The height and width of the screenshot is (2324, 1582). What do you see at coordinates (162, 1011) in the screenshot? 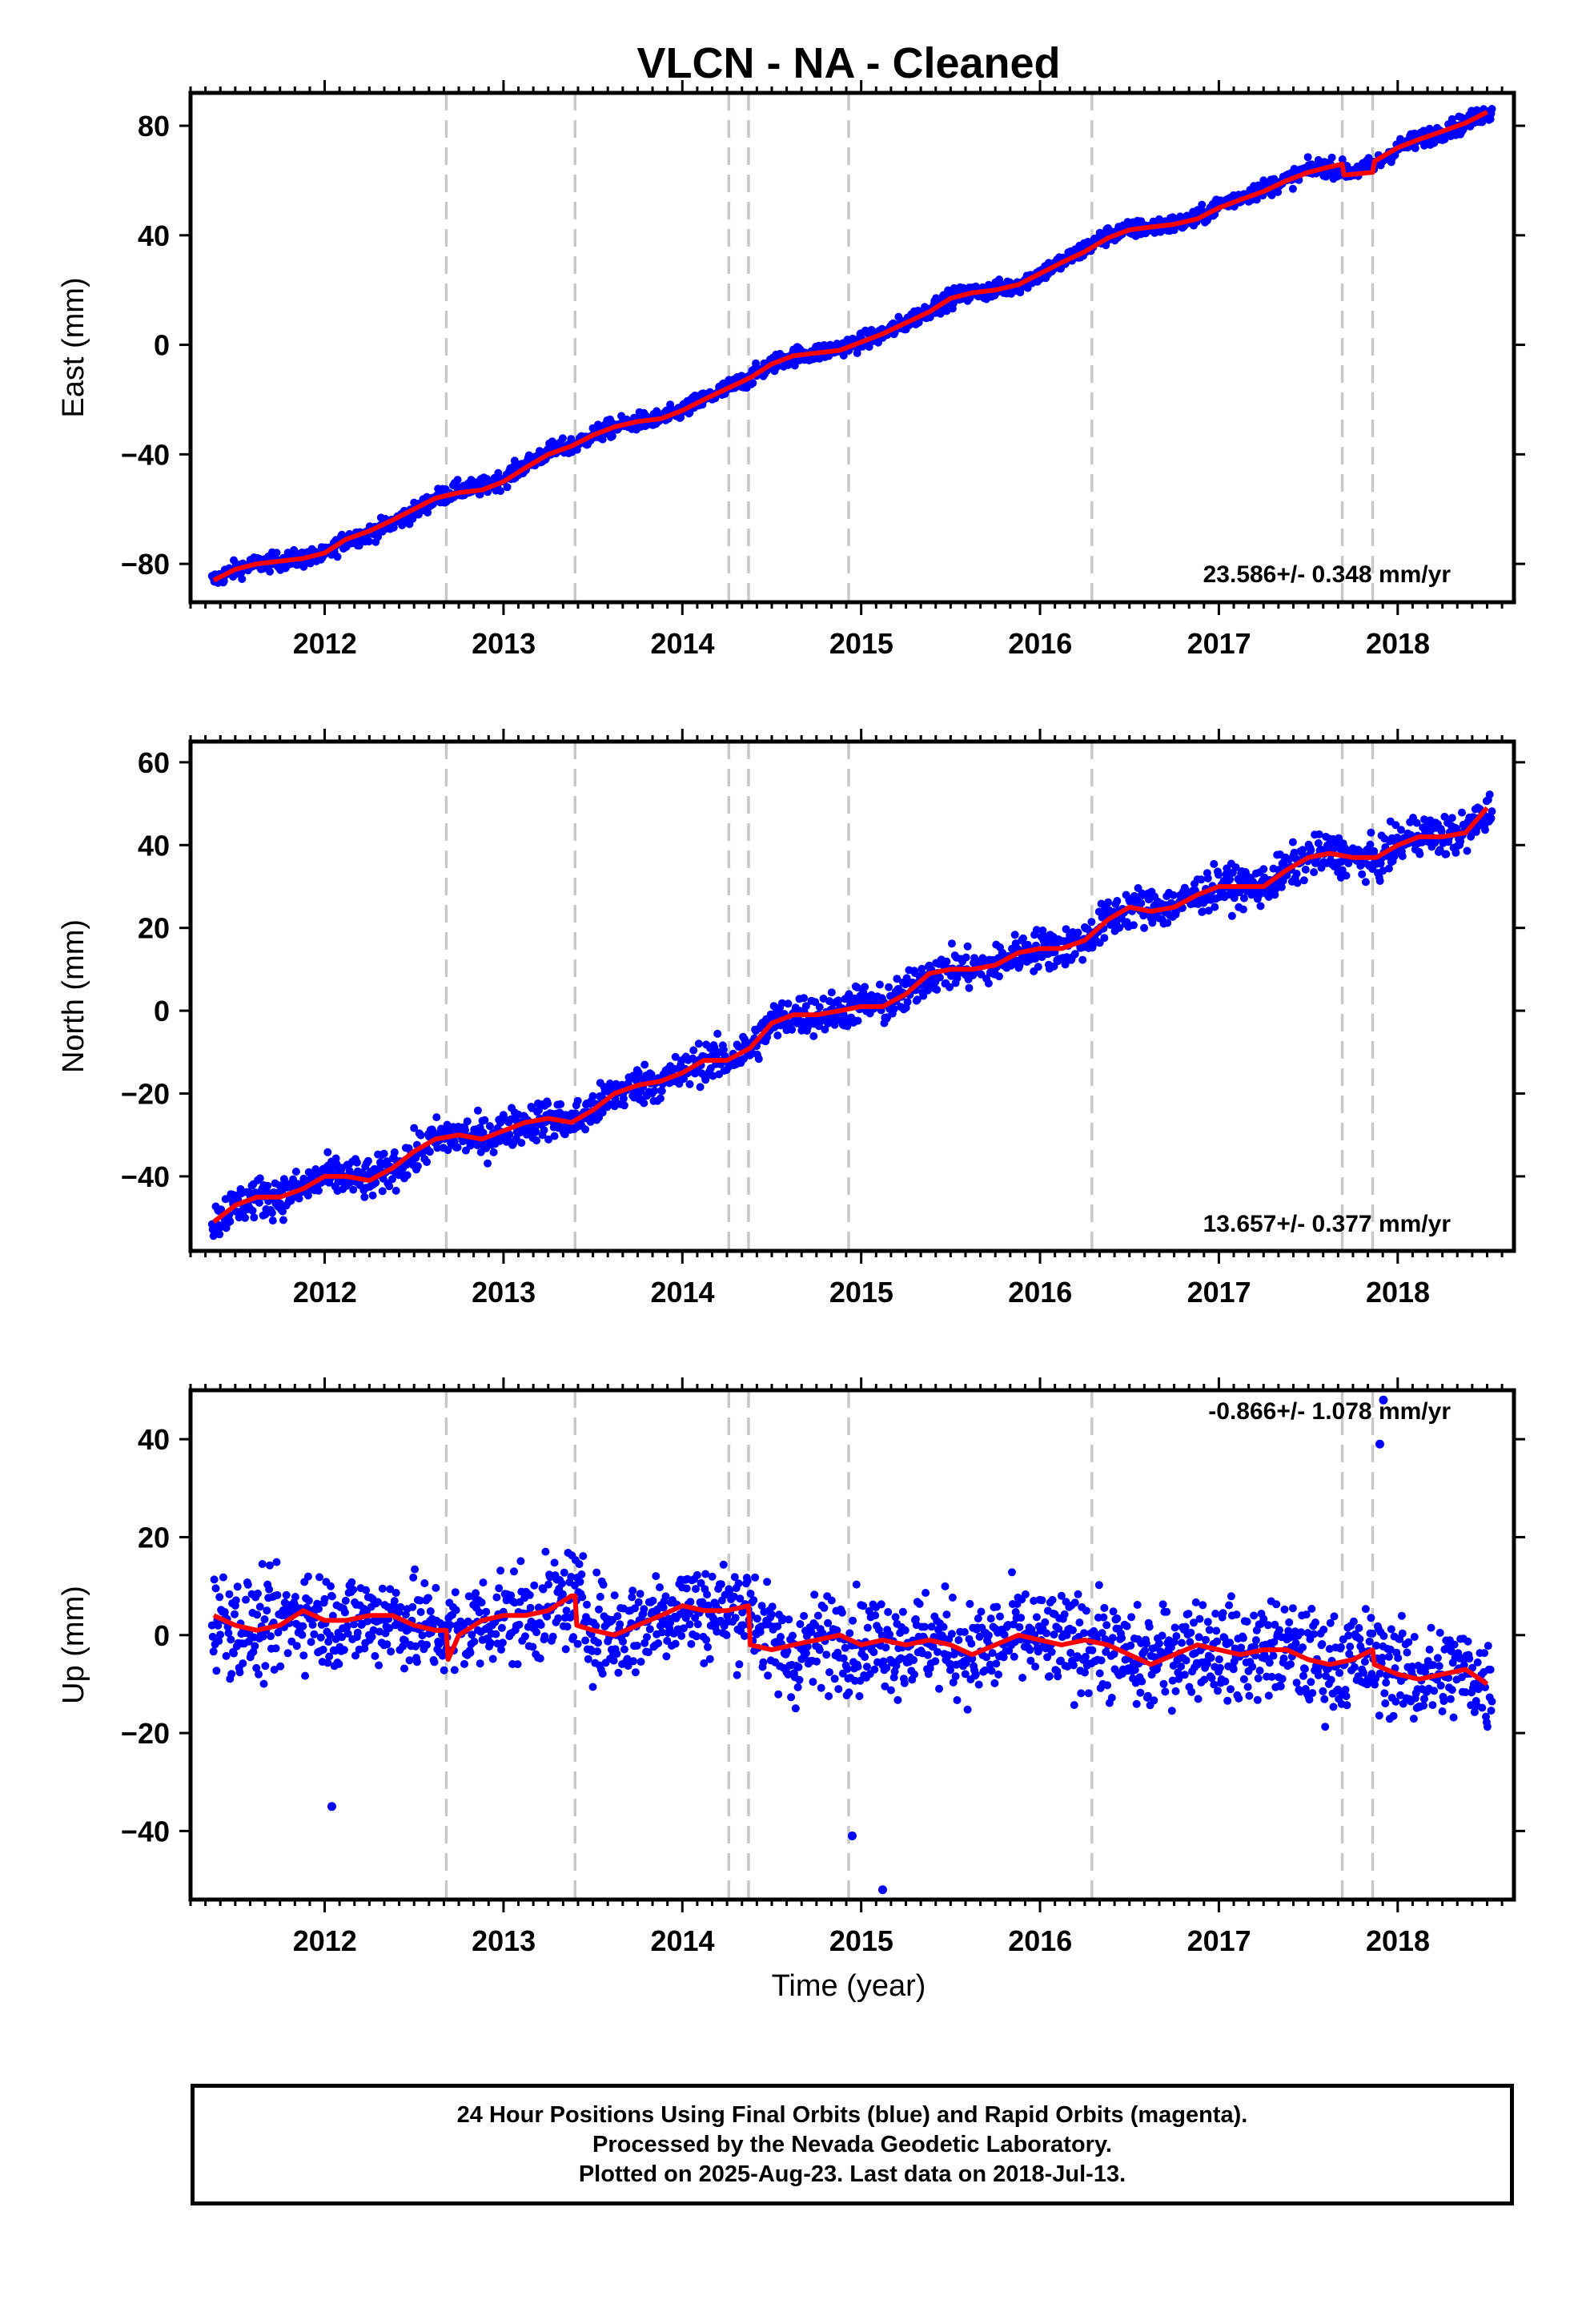
I see `y-tick-label: 0` at bounding box center [162, 1011].